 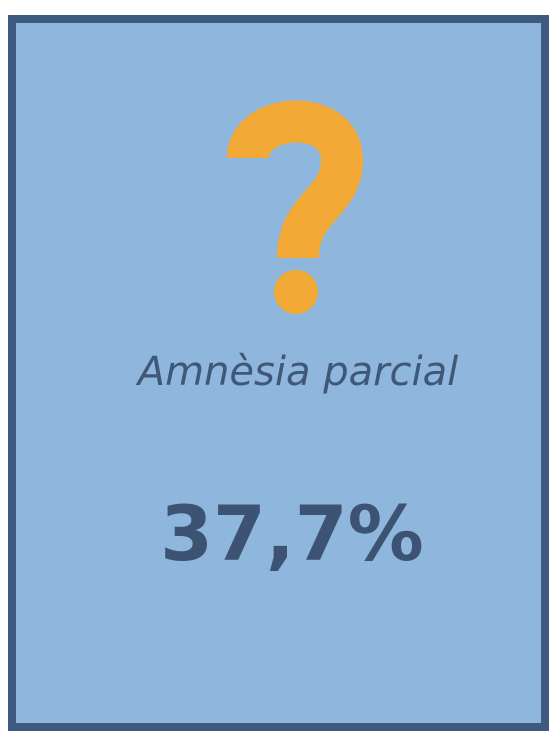 What do you see at coordinates (295, 180) in the screenshot?
I see `question-curve` at bounding box center [295, 180].